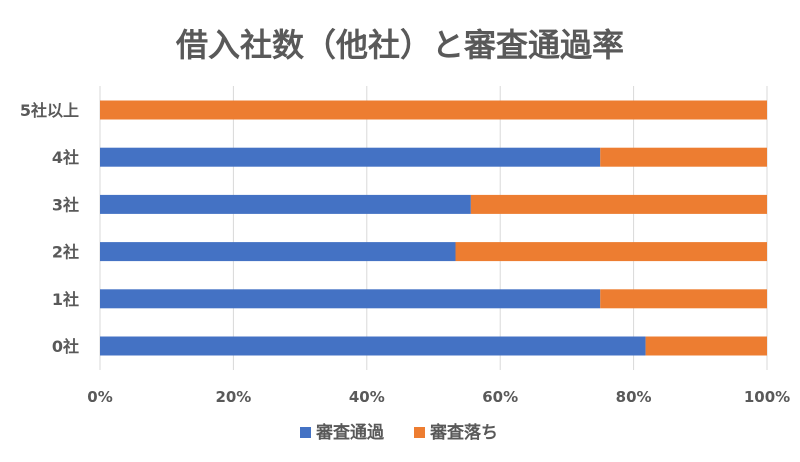 The height and width of the screenshot is (462, 800). I want to click on x-tick-label: 80%, so click(634, 397).